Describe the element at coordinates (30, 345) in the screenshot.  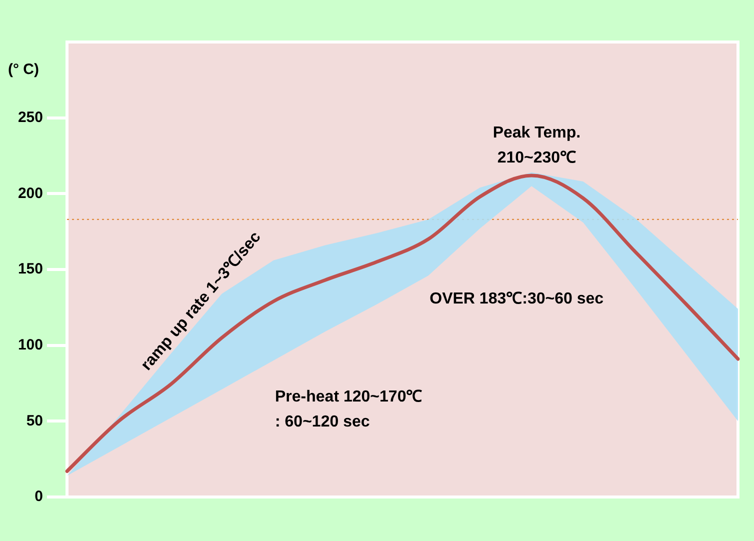
I see `y-tick-label: 100` at that location.